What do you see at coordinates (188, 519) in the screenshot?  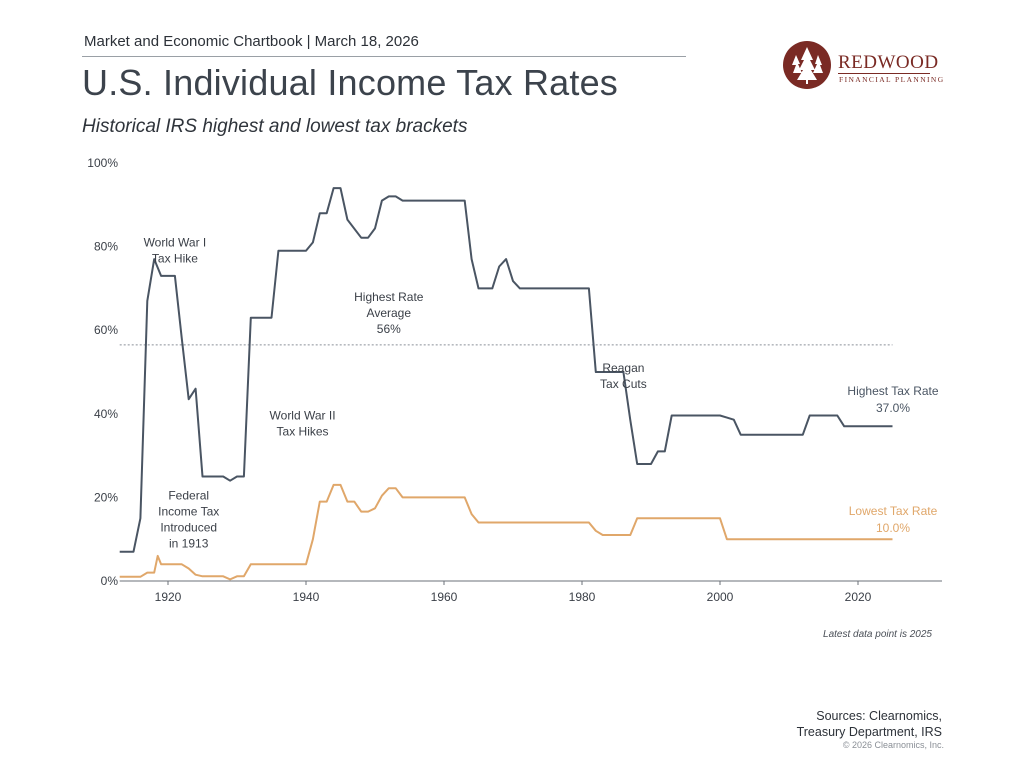 I see `chart-annotation: Federal Income Tax Introduced in 1913` at bounding box center [188, 519].